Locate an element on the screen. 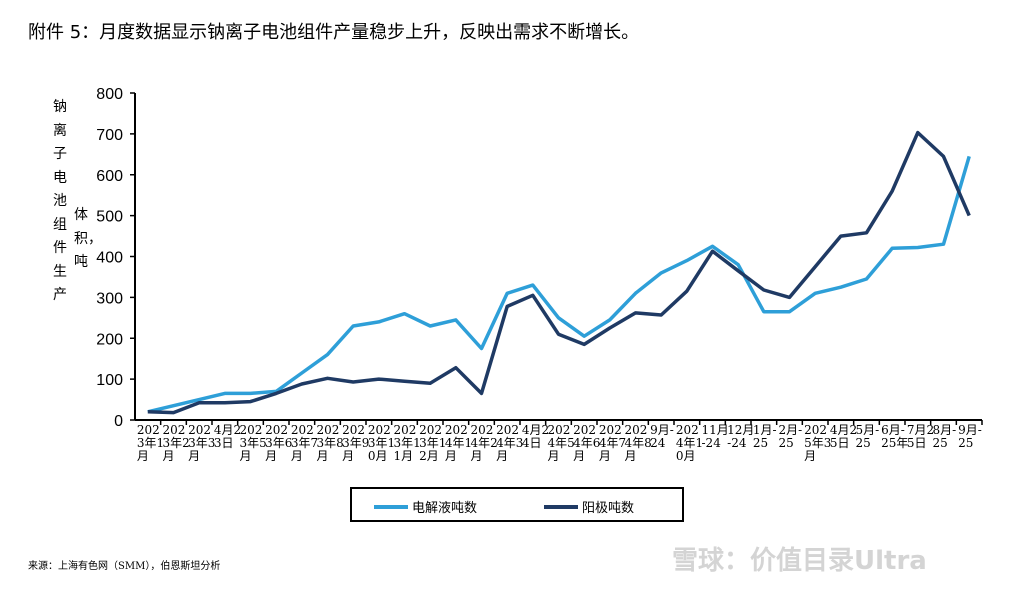 This screenshot has height=590, width=1016. x-tick-label: 202 3年6 月 is located at coordinates (278, 443).